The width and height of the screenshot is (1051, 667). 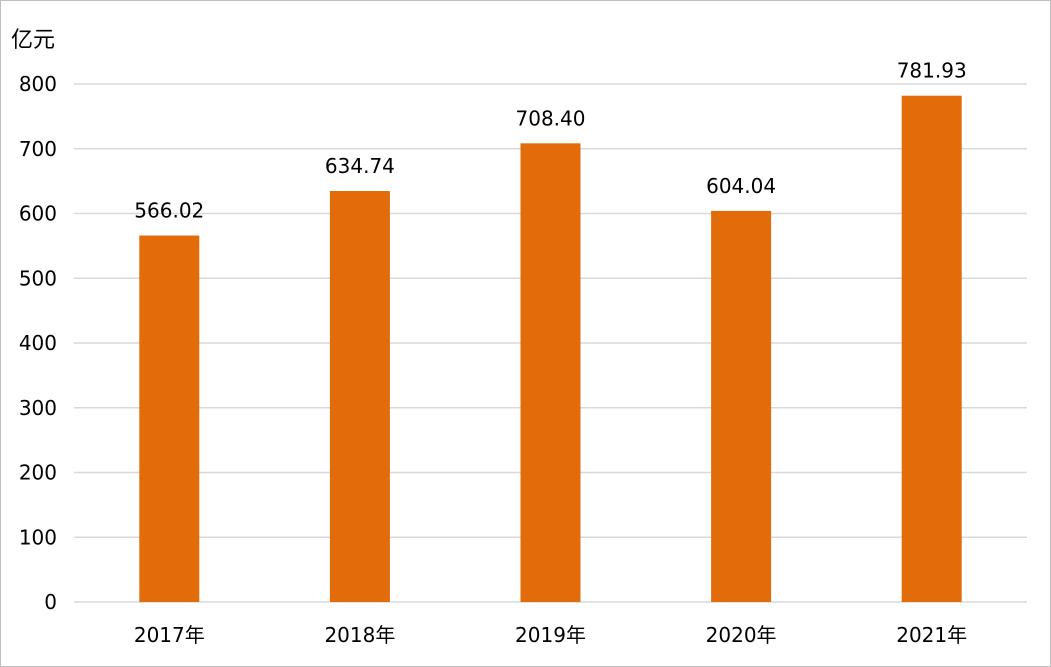 What do you see at coordinates (931, 635) in the screenshot?
I see `x-tick-label: 2021年` at bounding box center [931, 635].